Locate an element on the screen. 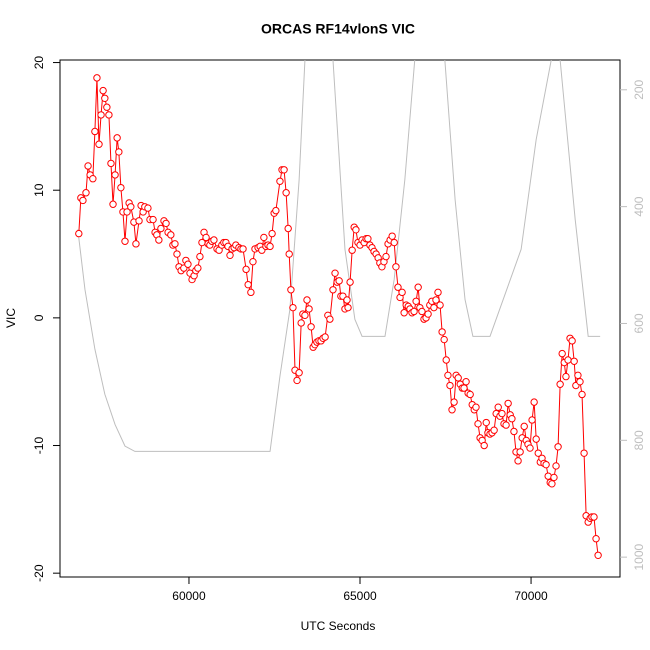  y-tick-label: 0 is located at coordinates (39, 317).